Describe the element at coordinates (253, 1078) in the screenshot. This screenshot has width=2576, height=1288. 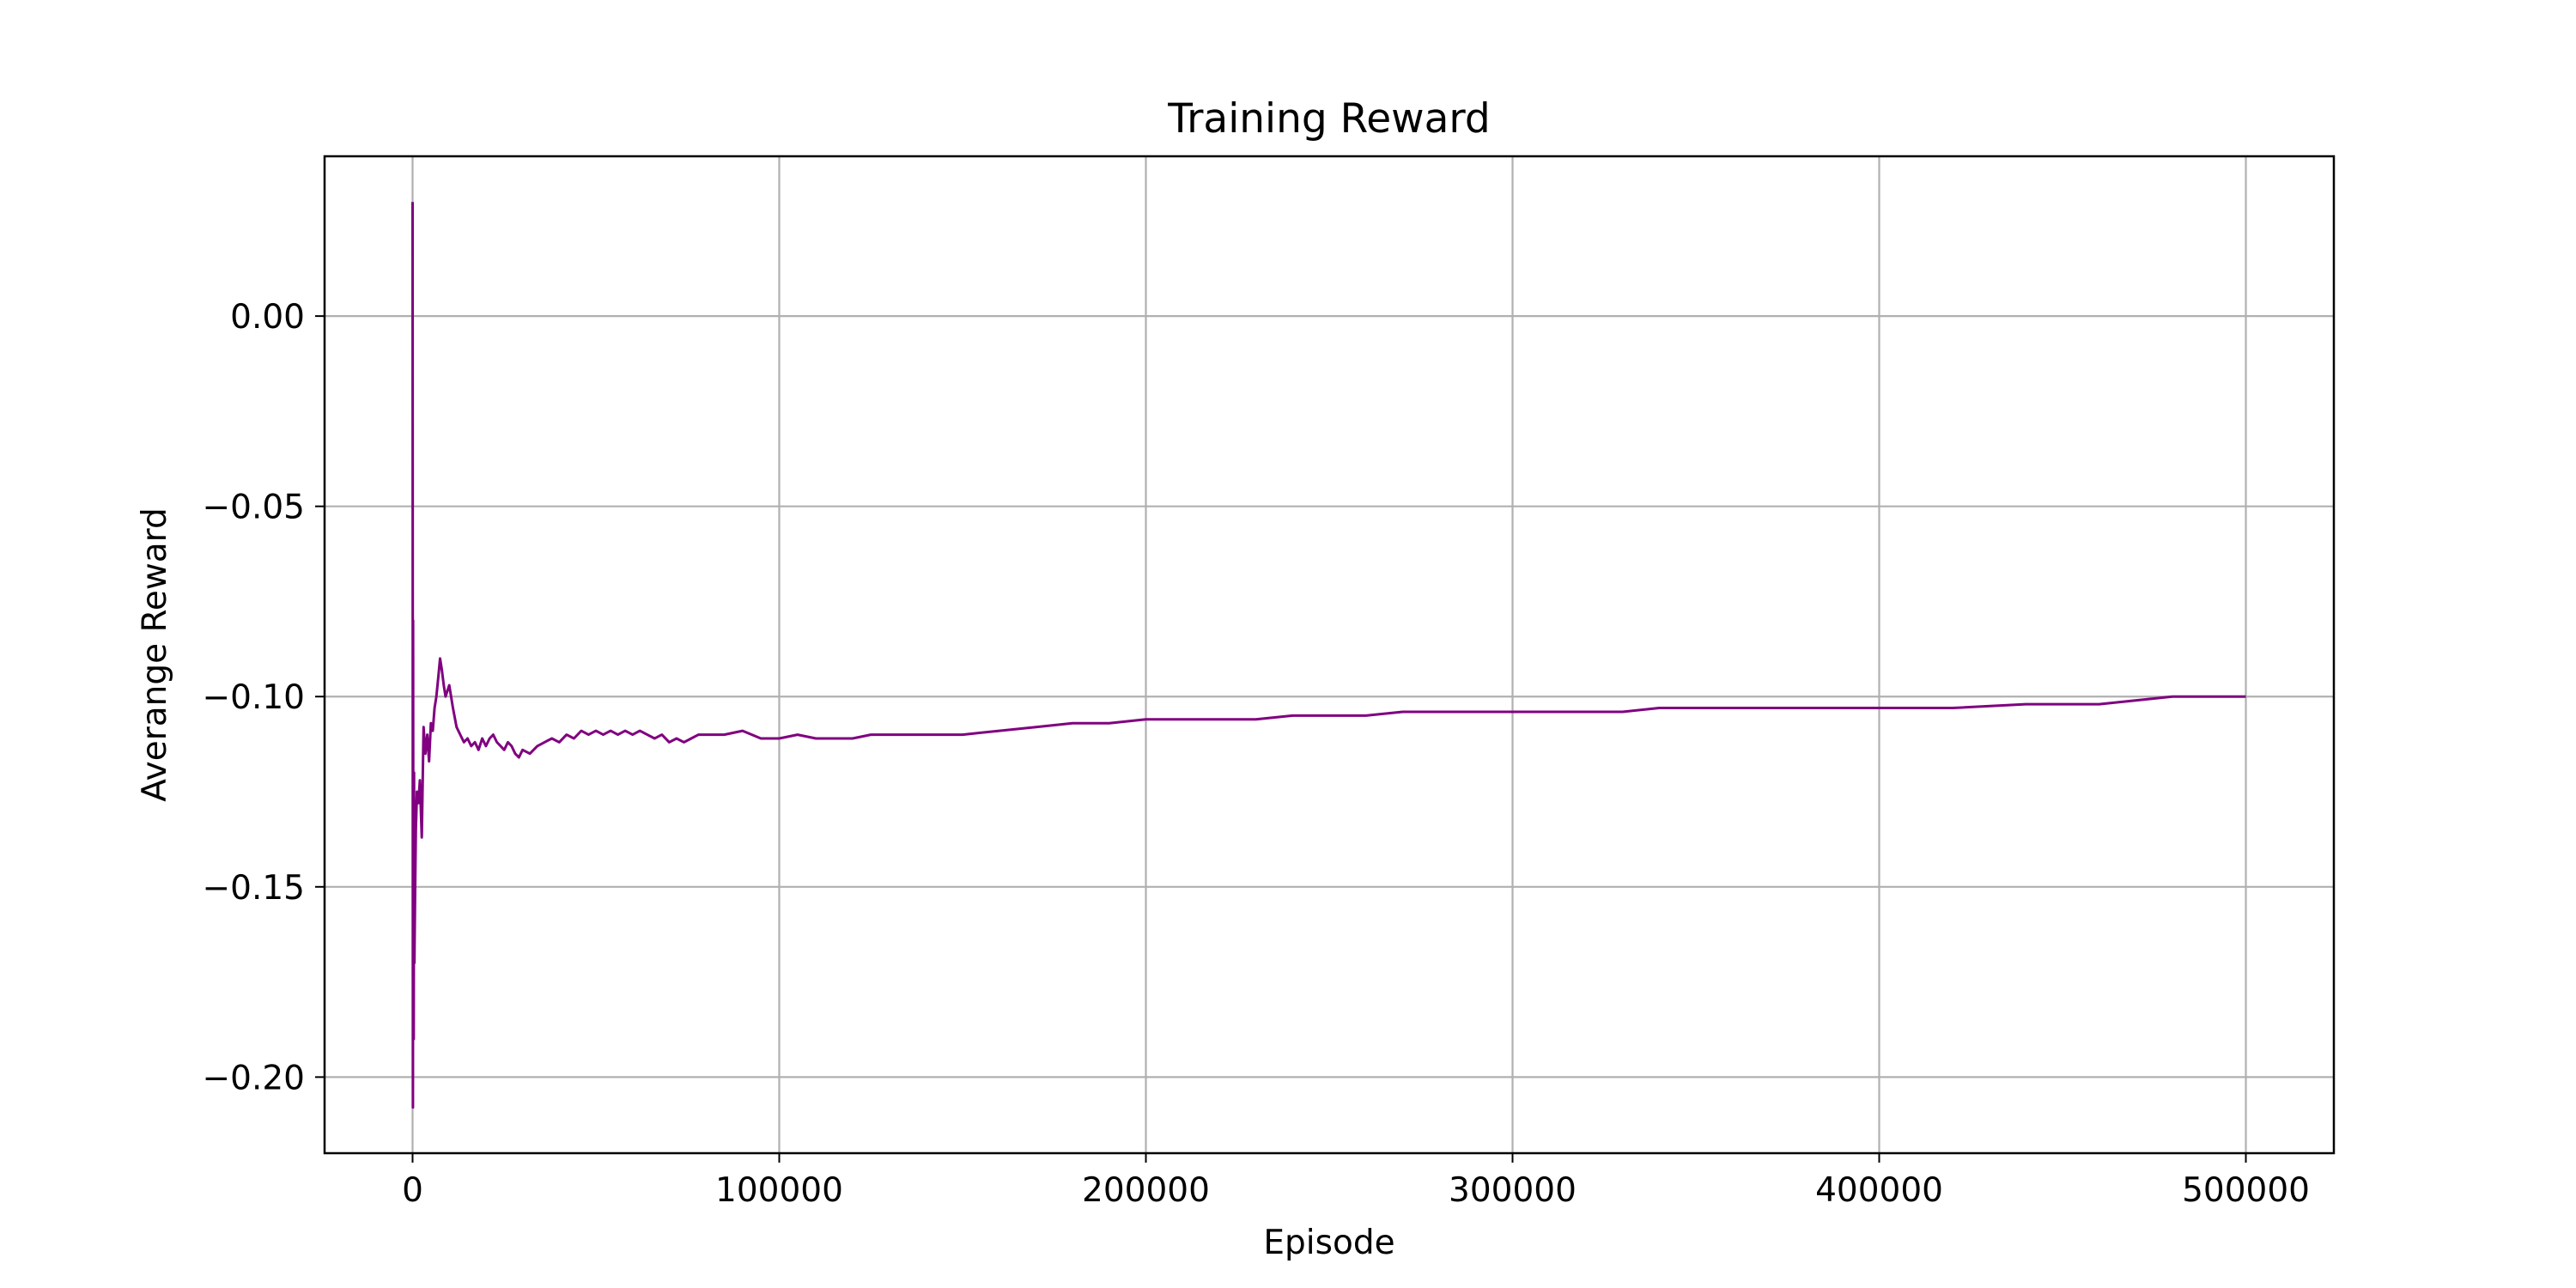
I see `y-tick-label: −0.20` at that location.